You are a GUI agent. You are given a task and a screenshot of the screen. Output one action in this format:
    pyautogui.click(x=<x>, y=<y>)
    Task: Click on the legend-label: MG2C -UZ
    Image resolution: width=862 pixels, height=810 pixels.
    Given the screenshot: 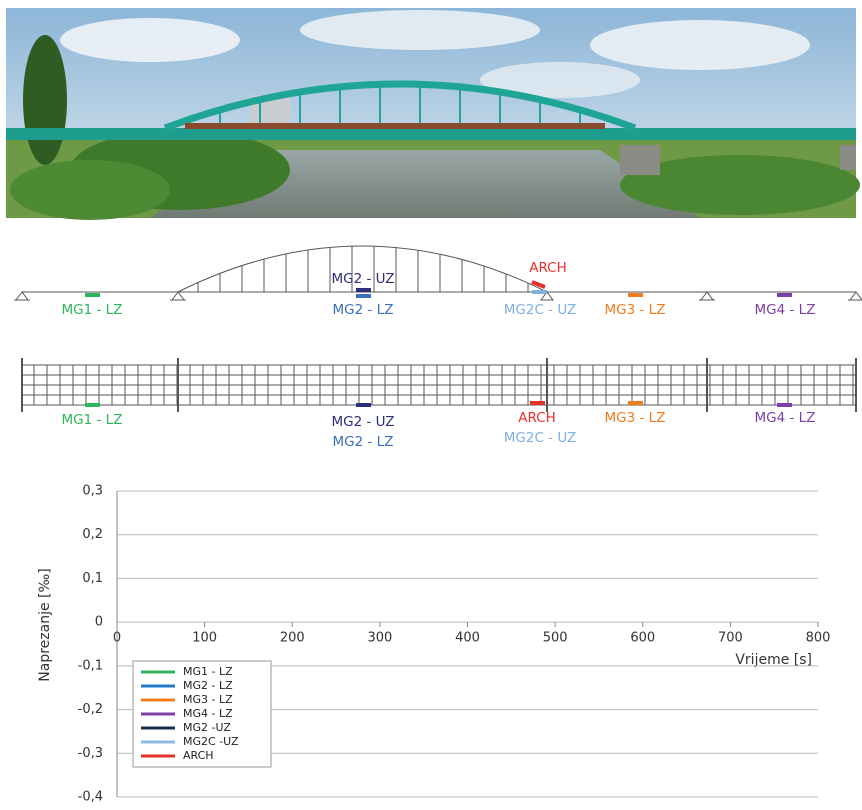 What is the action you would take?
    pyautogui.click(x=211, y=741)
    